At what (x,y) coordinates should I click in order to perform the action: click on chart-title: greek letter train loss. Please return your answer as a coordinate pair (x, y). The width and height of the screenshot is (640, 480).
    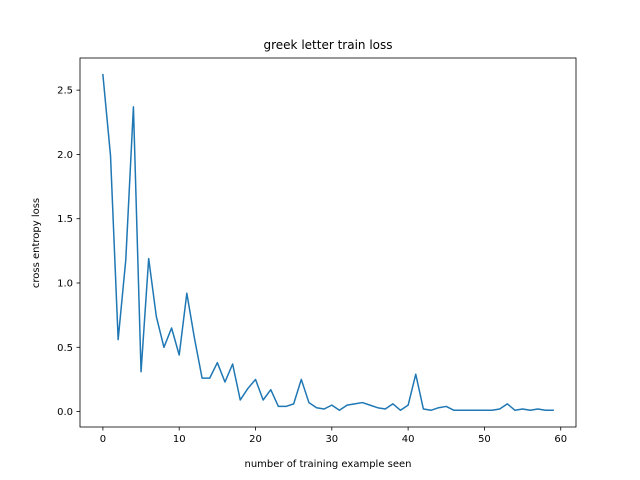
    Looking at the image, I should click on (328, 45).